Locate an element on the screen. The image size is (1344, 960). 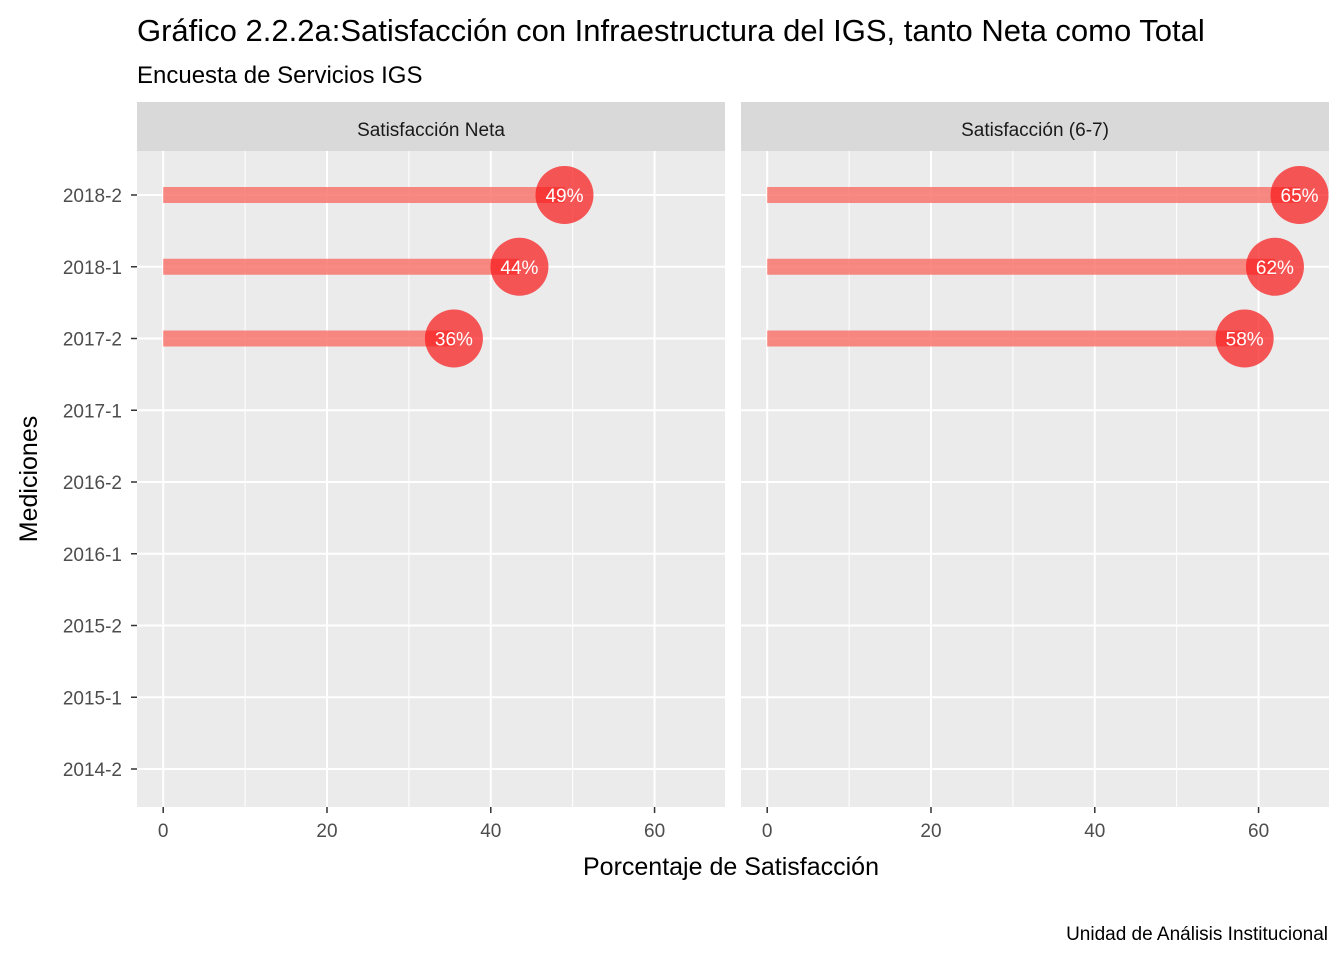
point-value-label: 65% is located at coordinates (1300, 196).